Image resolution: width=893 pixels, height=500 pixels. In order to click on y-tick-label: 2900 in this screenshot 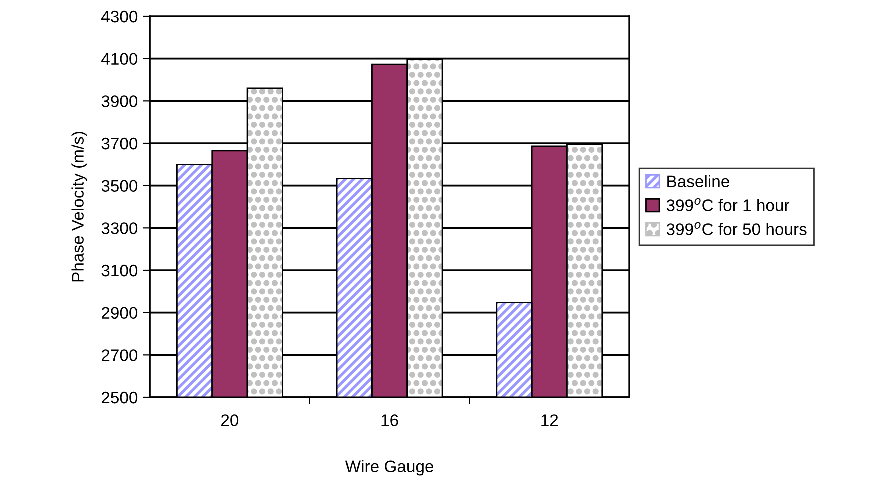, I will do `click(120, 313)`.